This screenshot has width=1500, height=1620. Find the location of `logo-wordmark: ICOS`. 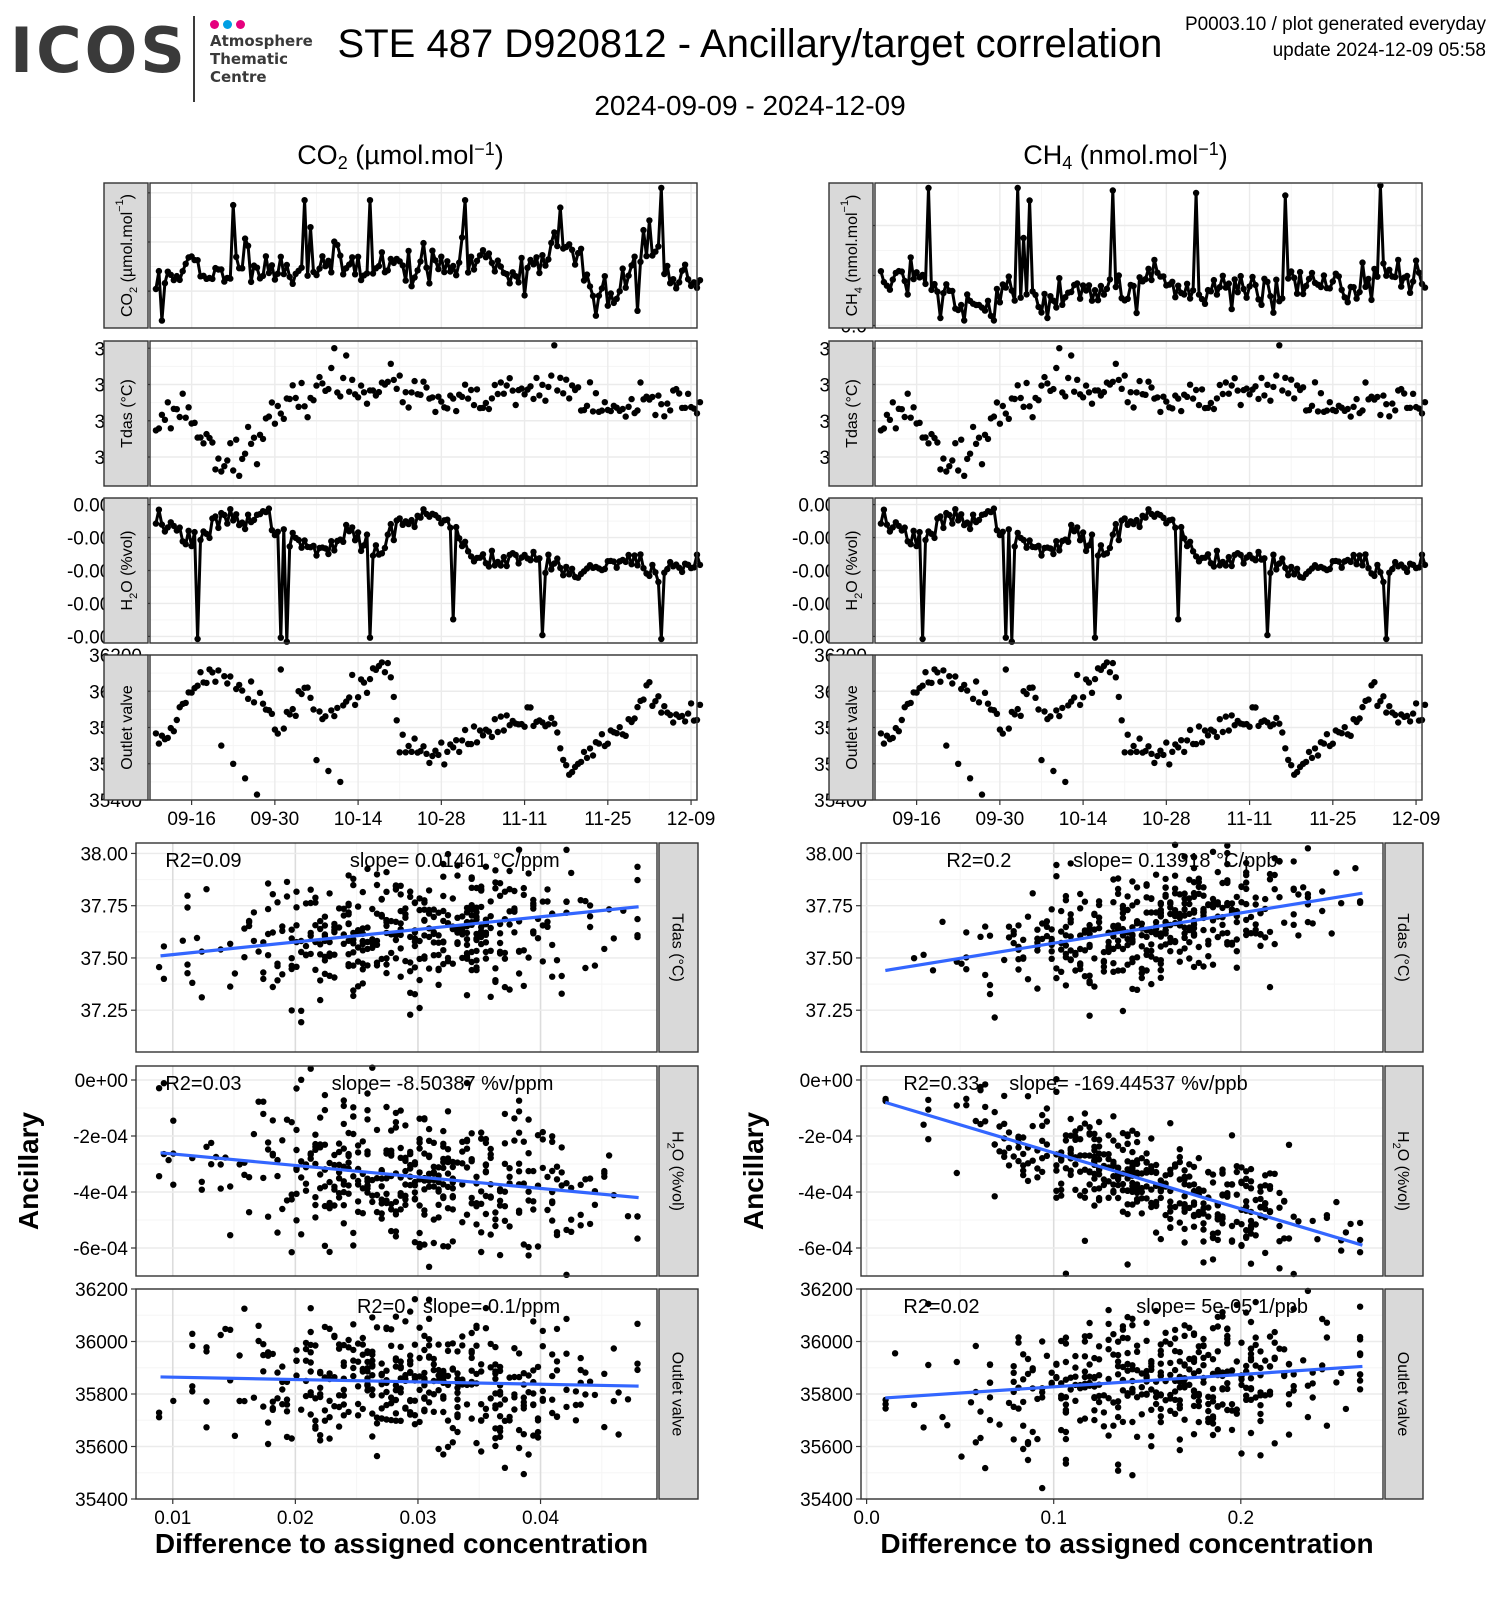

logo-wordmark: ICOS is located at coordinates (99, 50).